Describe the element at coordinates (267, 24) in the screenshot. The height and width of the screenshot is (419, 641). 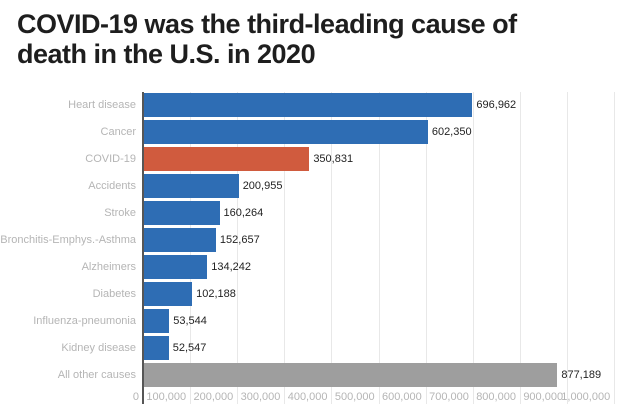
I see `chart-title-line-1: COVID-19 was the third-leading cause of` at that location.